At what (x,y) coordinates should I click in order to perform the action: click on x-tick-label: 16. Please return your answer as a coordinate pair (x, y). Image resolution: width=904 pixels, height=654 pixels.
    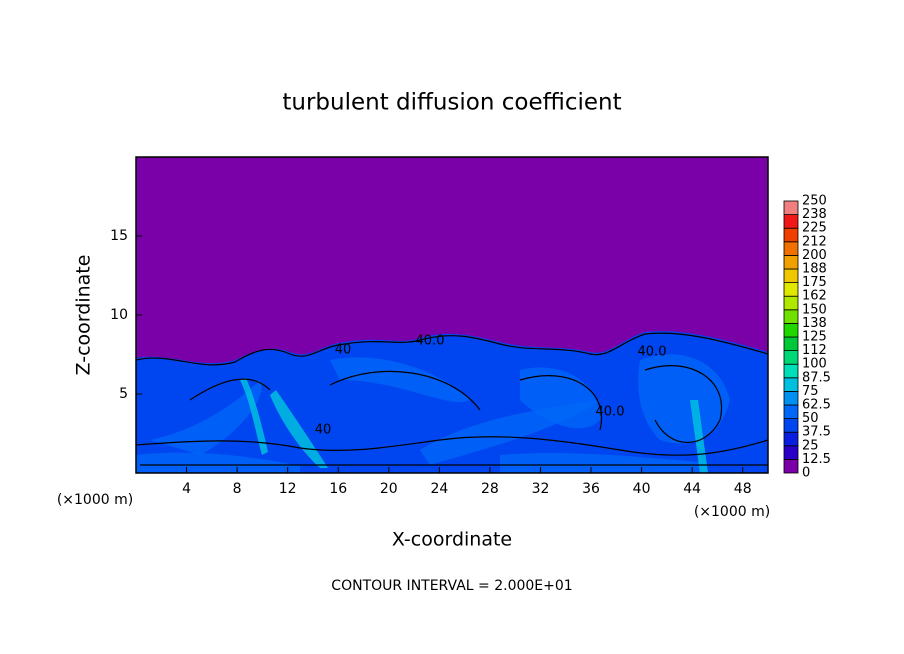
    Looking at the image, I should click on (338, 489).